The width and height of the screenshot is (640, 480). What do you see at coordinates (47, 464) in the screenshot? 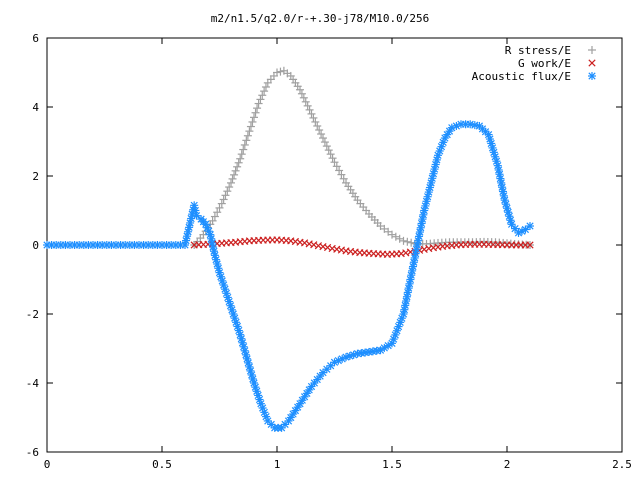
I see `x-tick-label: 0` at bounding box center [47, 464].